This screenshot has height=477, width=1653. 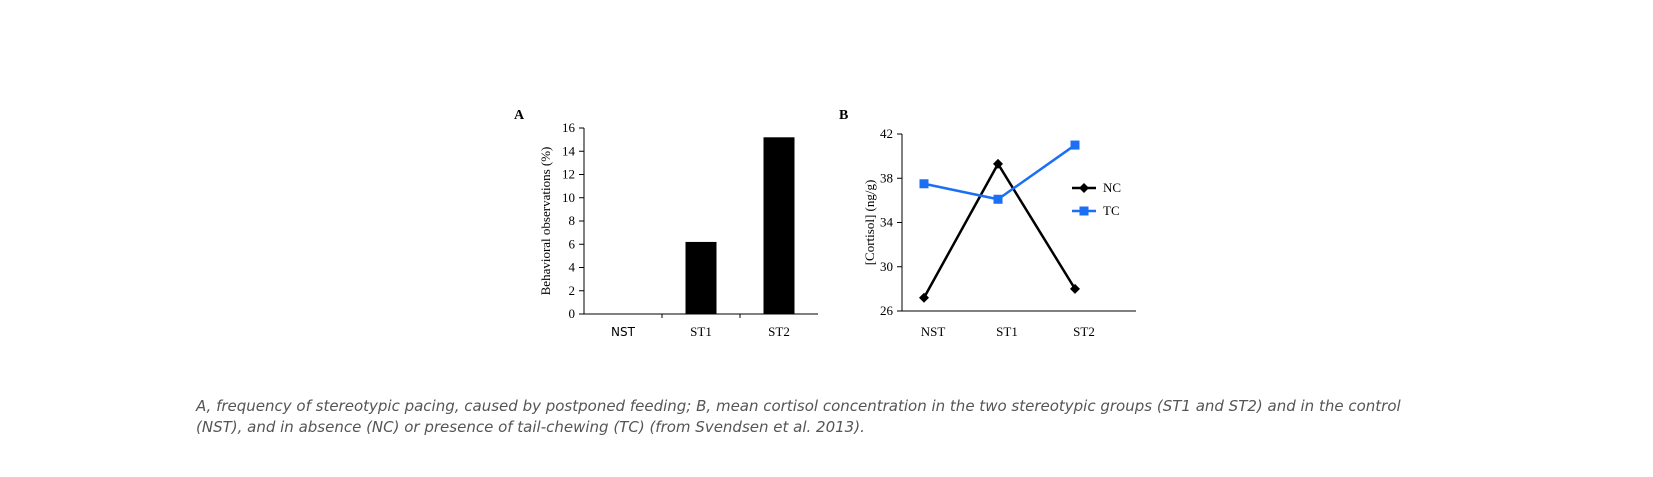 I want to click on legend-marker-tc, so click(x=1084, y=211).